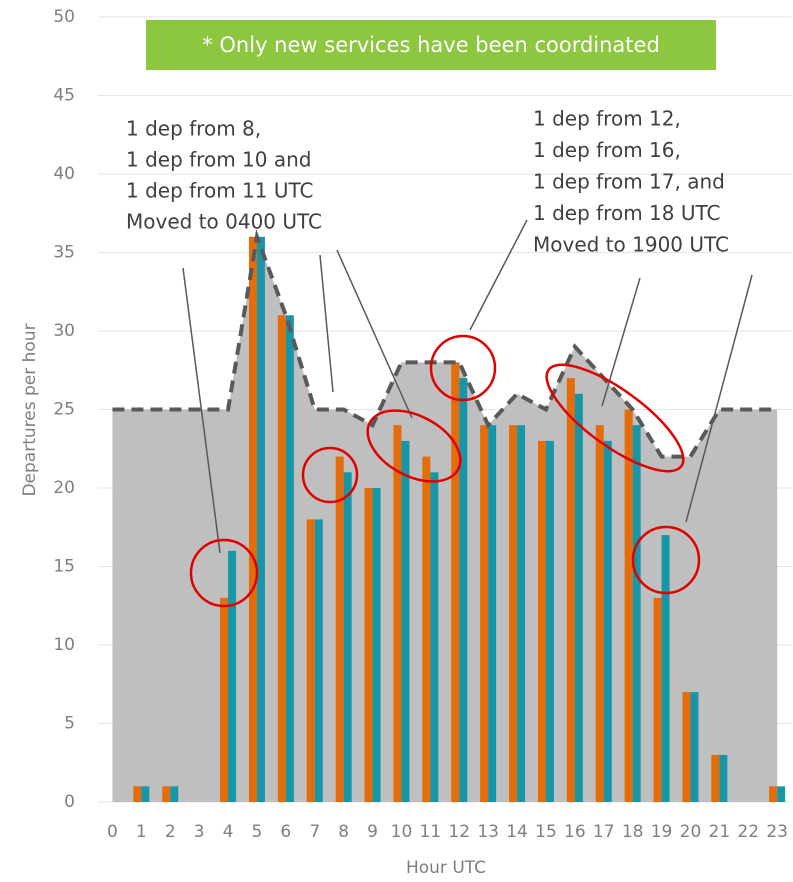  Describe the element at coordinates (604, 832) in the screenshot. I see `x-tick-label: 17` at that location.